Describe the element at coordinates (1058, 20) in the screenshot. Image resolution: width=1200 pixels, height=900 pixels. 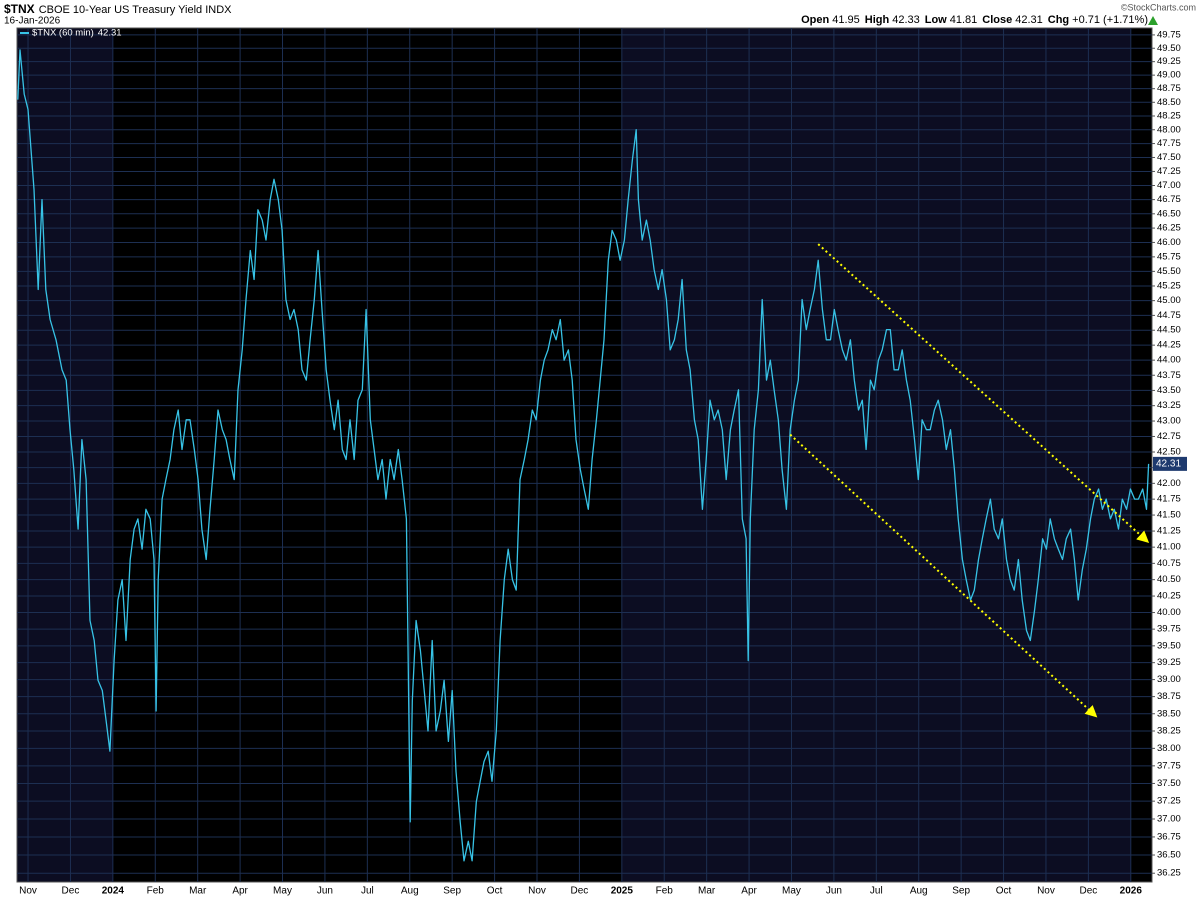
I see `quote-label: Chg` at that location.